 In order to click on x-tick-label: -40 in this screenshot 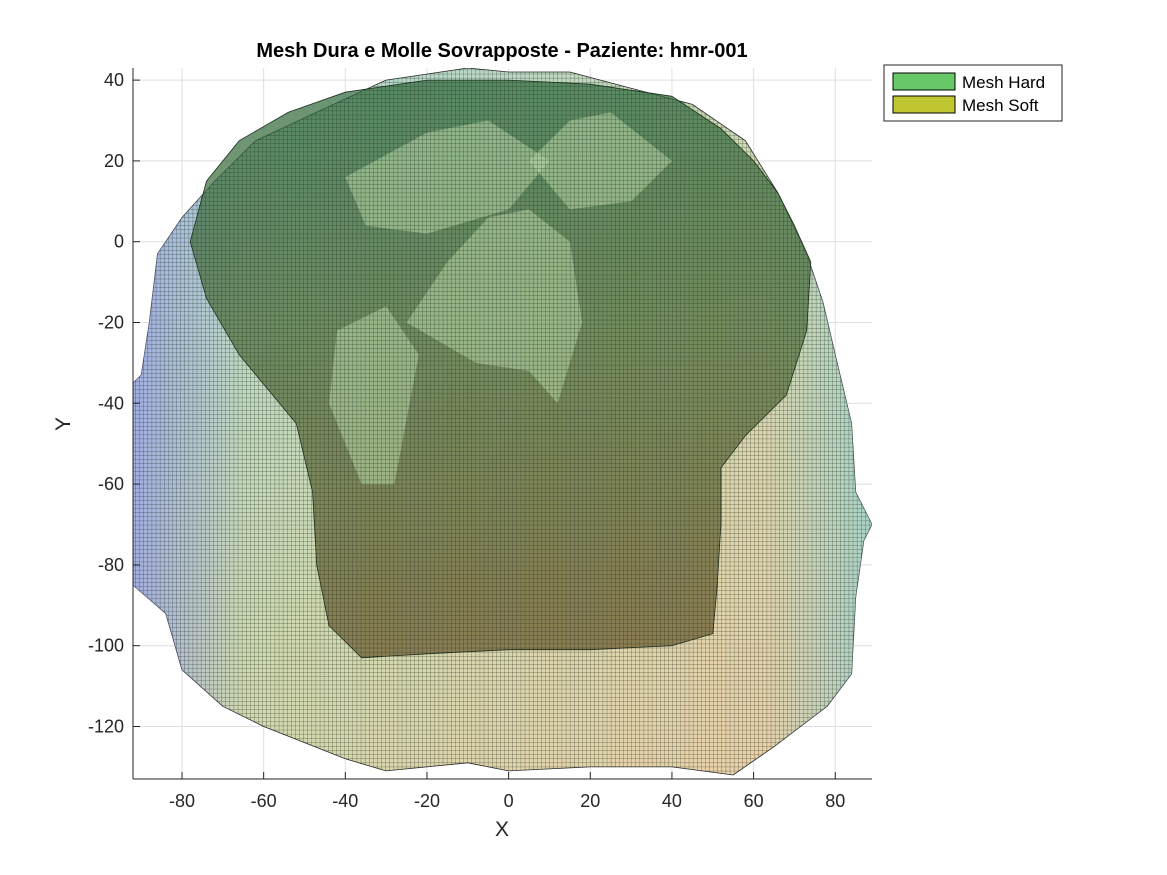, I will do `click(345, 801)`.